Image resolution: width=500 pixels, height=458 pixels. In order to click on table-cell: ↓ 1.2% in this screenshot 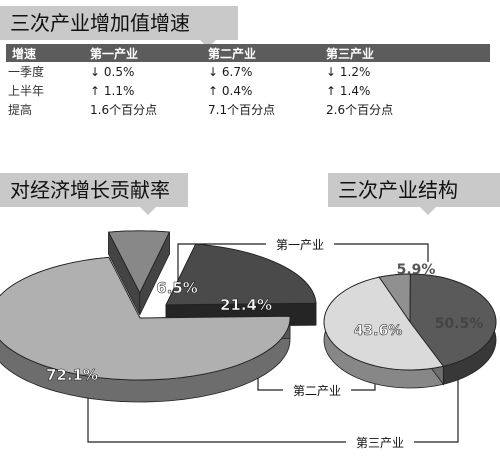, I will do `click(348, 71)`.